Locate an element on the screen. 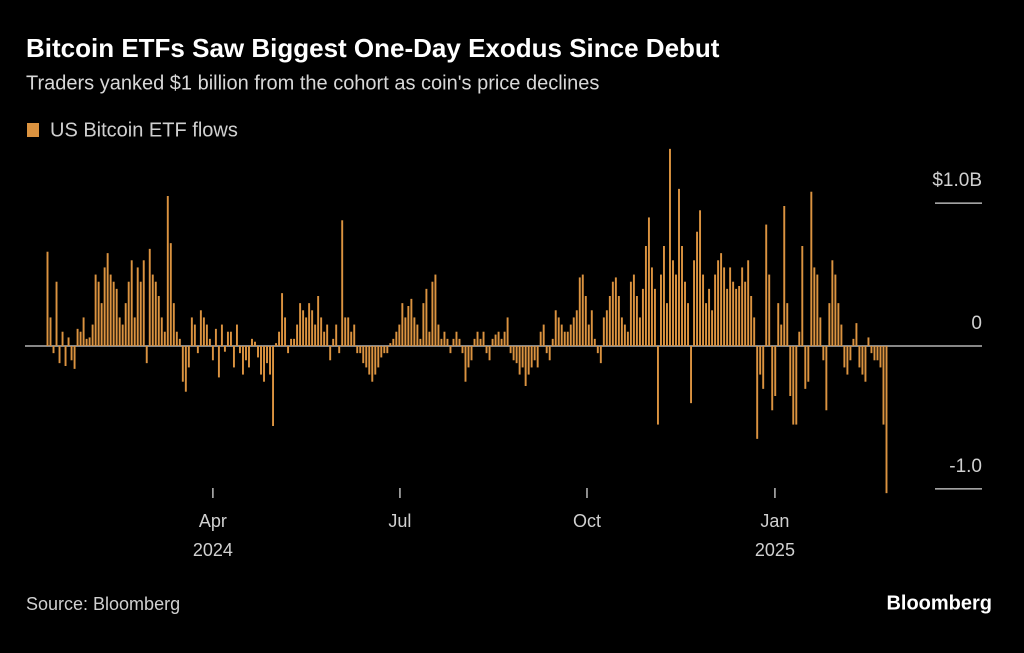  x-tick-label: Jul is located at coordinates (399, 521).